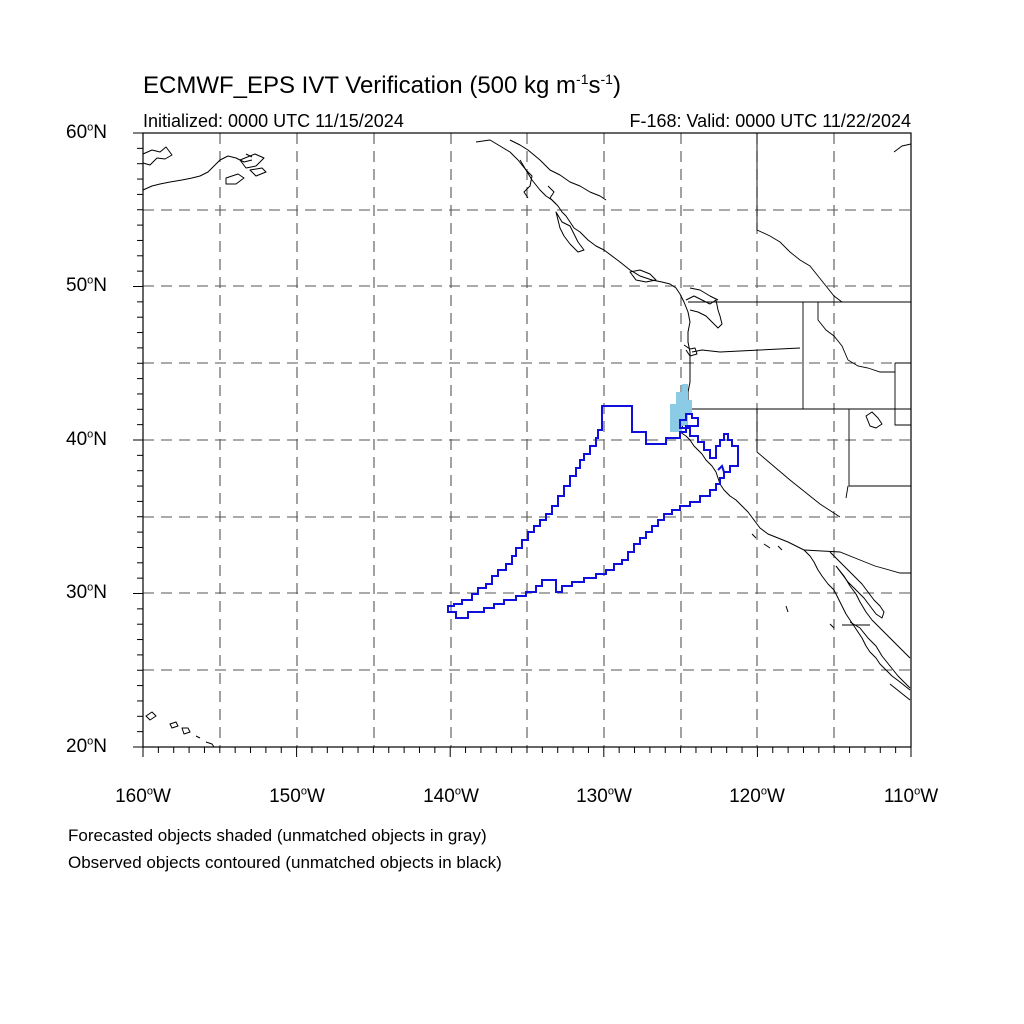 This screenshot has height=1024, width=1024. I want to click on lon-label-110w: 110oW, so click(911, 796).